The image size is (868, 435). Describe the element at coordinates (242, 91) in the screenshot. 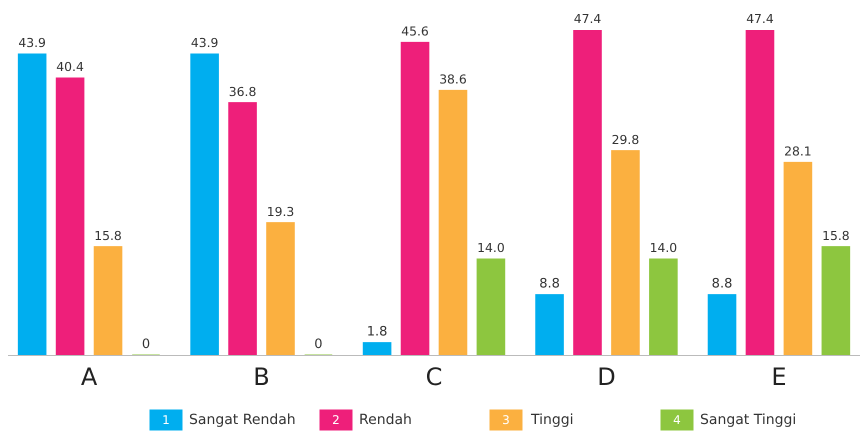

I see `data-label: 36.8` at that location.